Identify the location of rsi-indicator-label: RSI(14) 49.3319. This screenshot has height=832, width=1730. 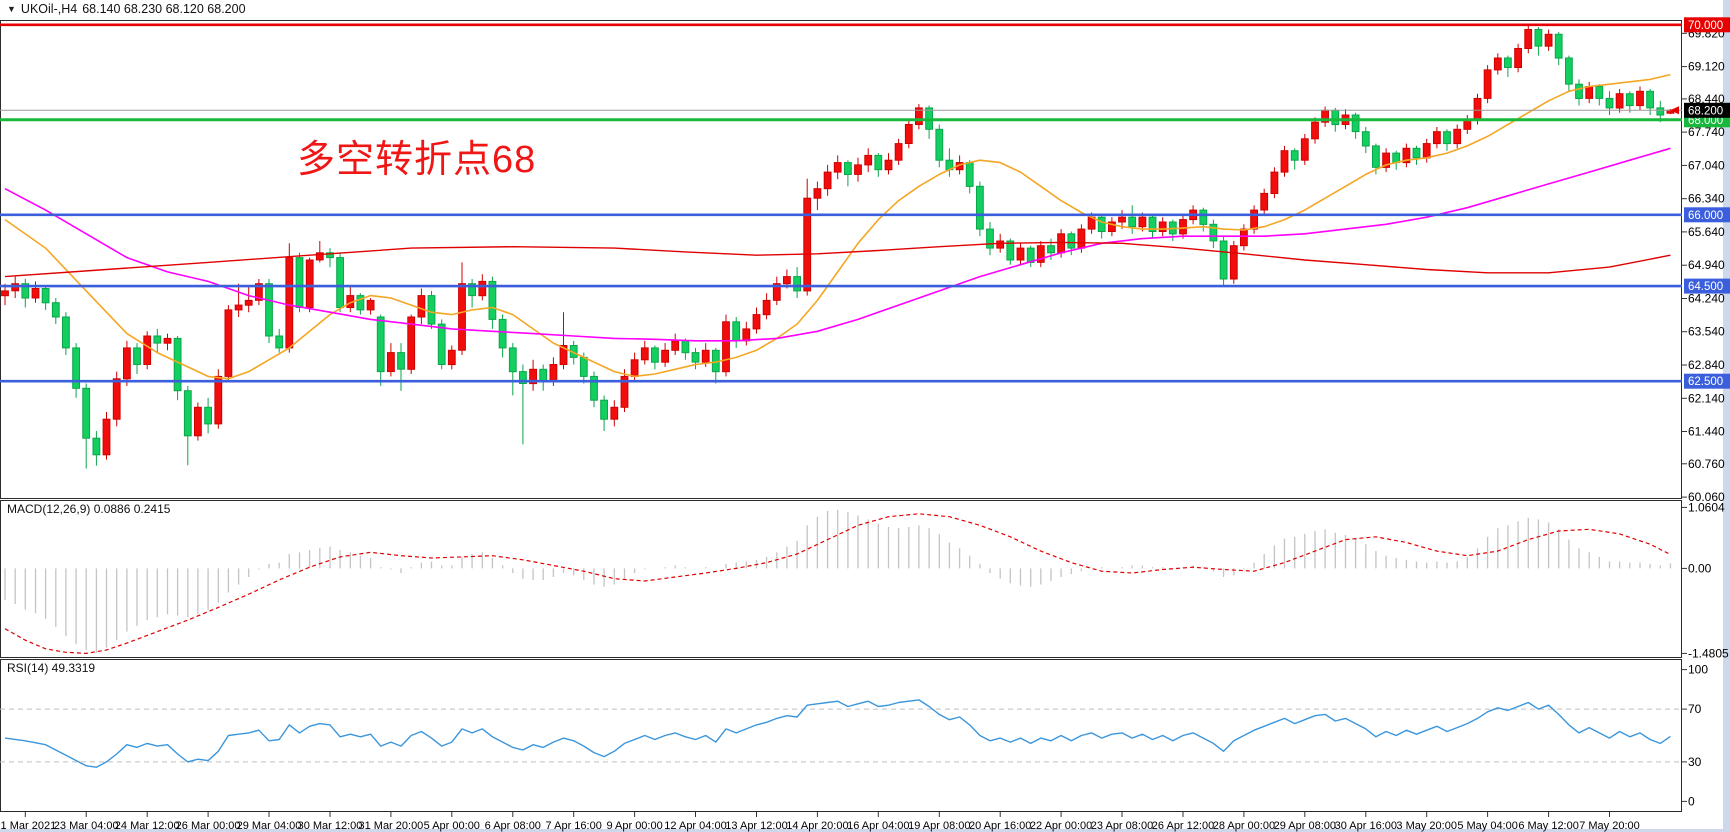
(51, 668).